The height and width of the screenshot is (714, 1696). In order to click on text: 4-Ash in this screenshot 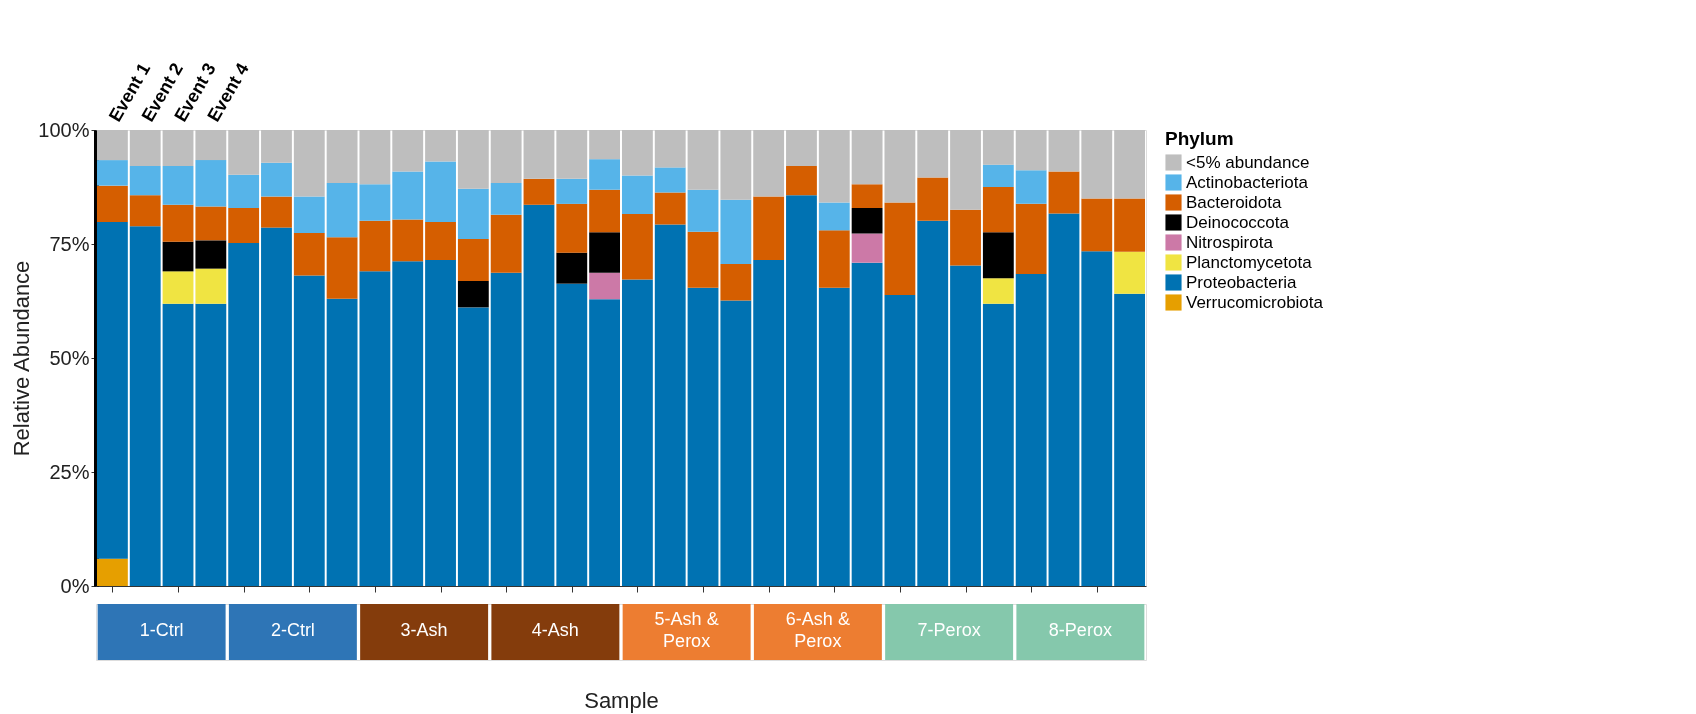, I will do `click(555, 630)`.